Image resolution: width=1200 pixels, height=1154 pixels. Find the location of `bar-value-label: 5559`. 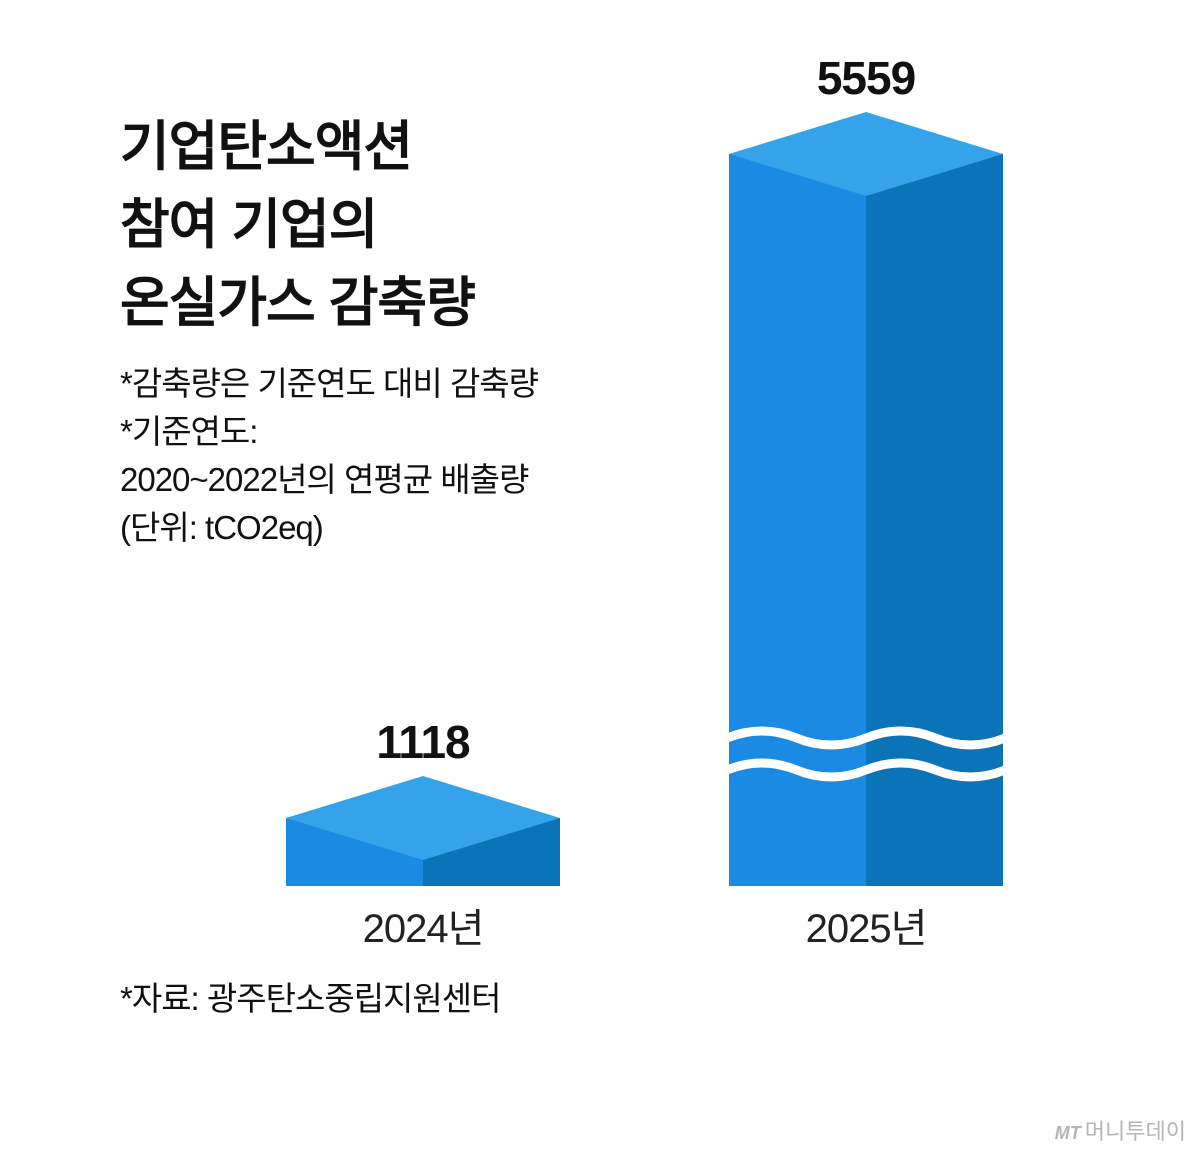

bar-value-label: 5559 is located at coordinates (866, 78).